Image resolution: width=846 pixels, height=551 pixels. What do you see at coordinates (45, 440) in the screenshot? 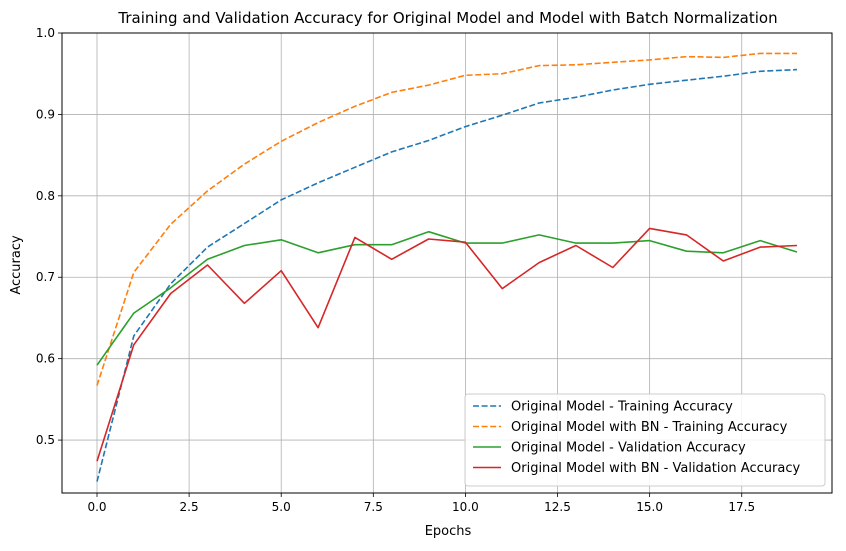
I see `y-tick-label: 0.5` at bounding box center [45, 440].